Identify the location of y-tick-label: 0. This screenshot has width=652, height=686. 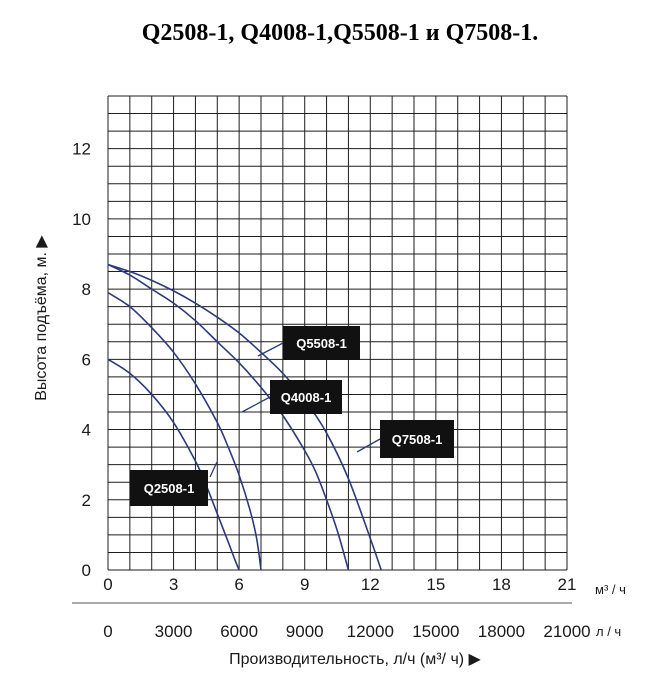
(86, 570).